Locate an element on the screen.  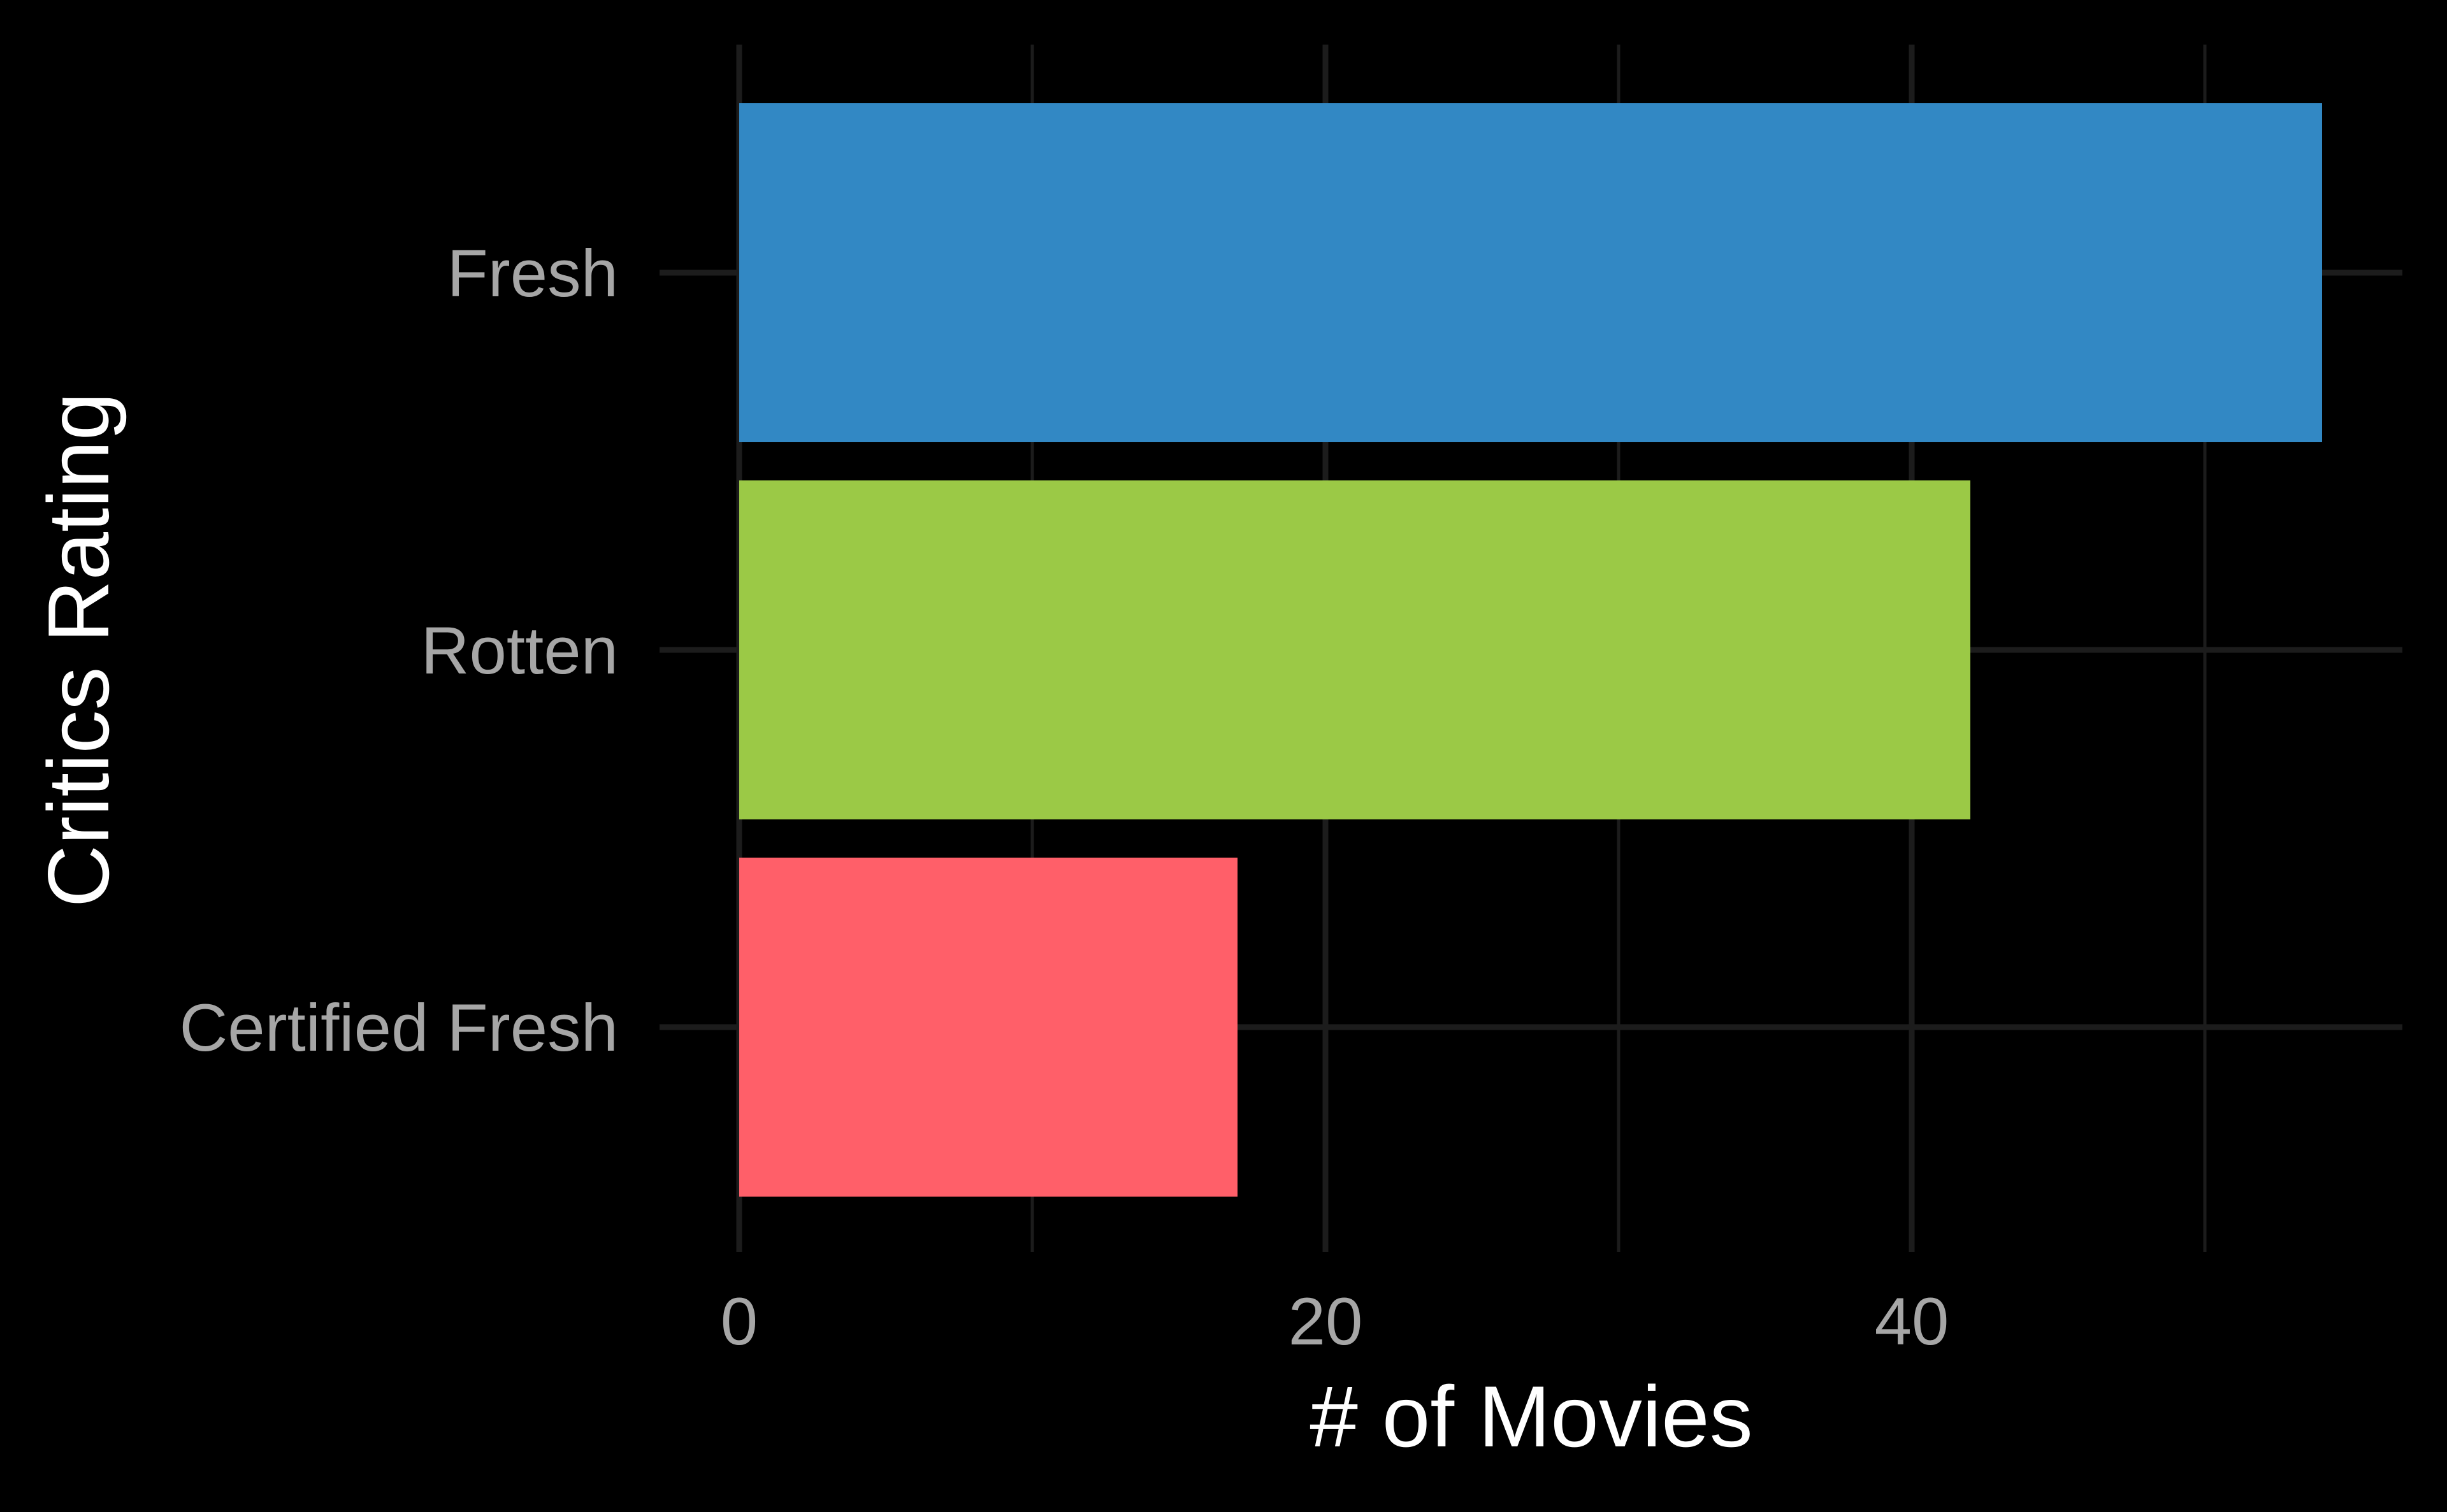
y-axis-title: Critics Rating is located at coordinates (78, 650).